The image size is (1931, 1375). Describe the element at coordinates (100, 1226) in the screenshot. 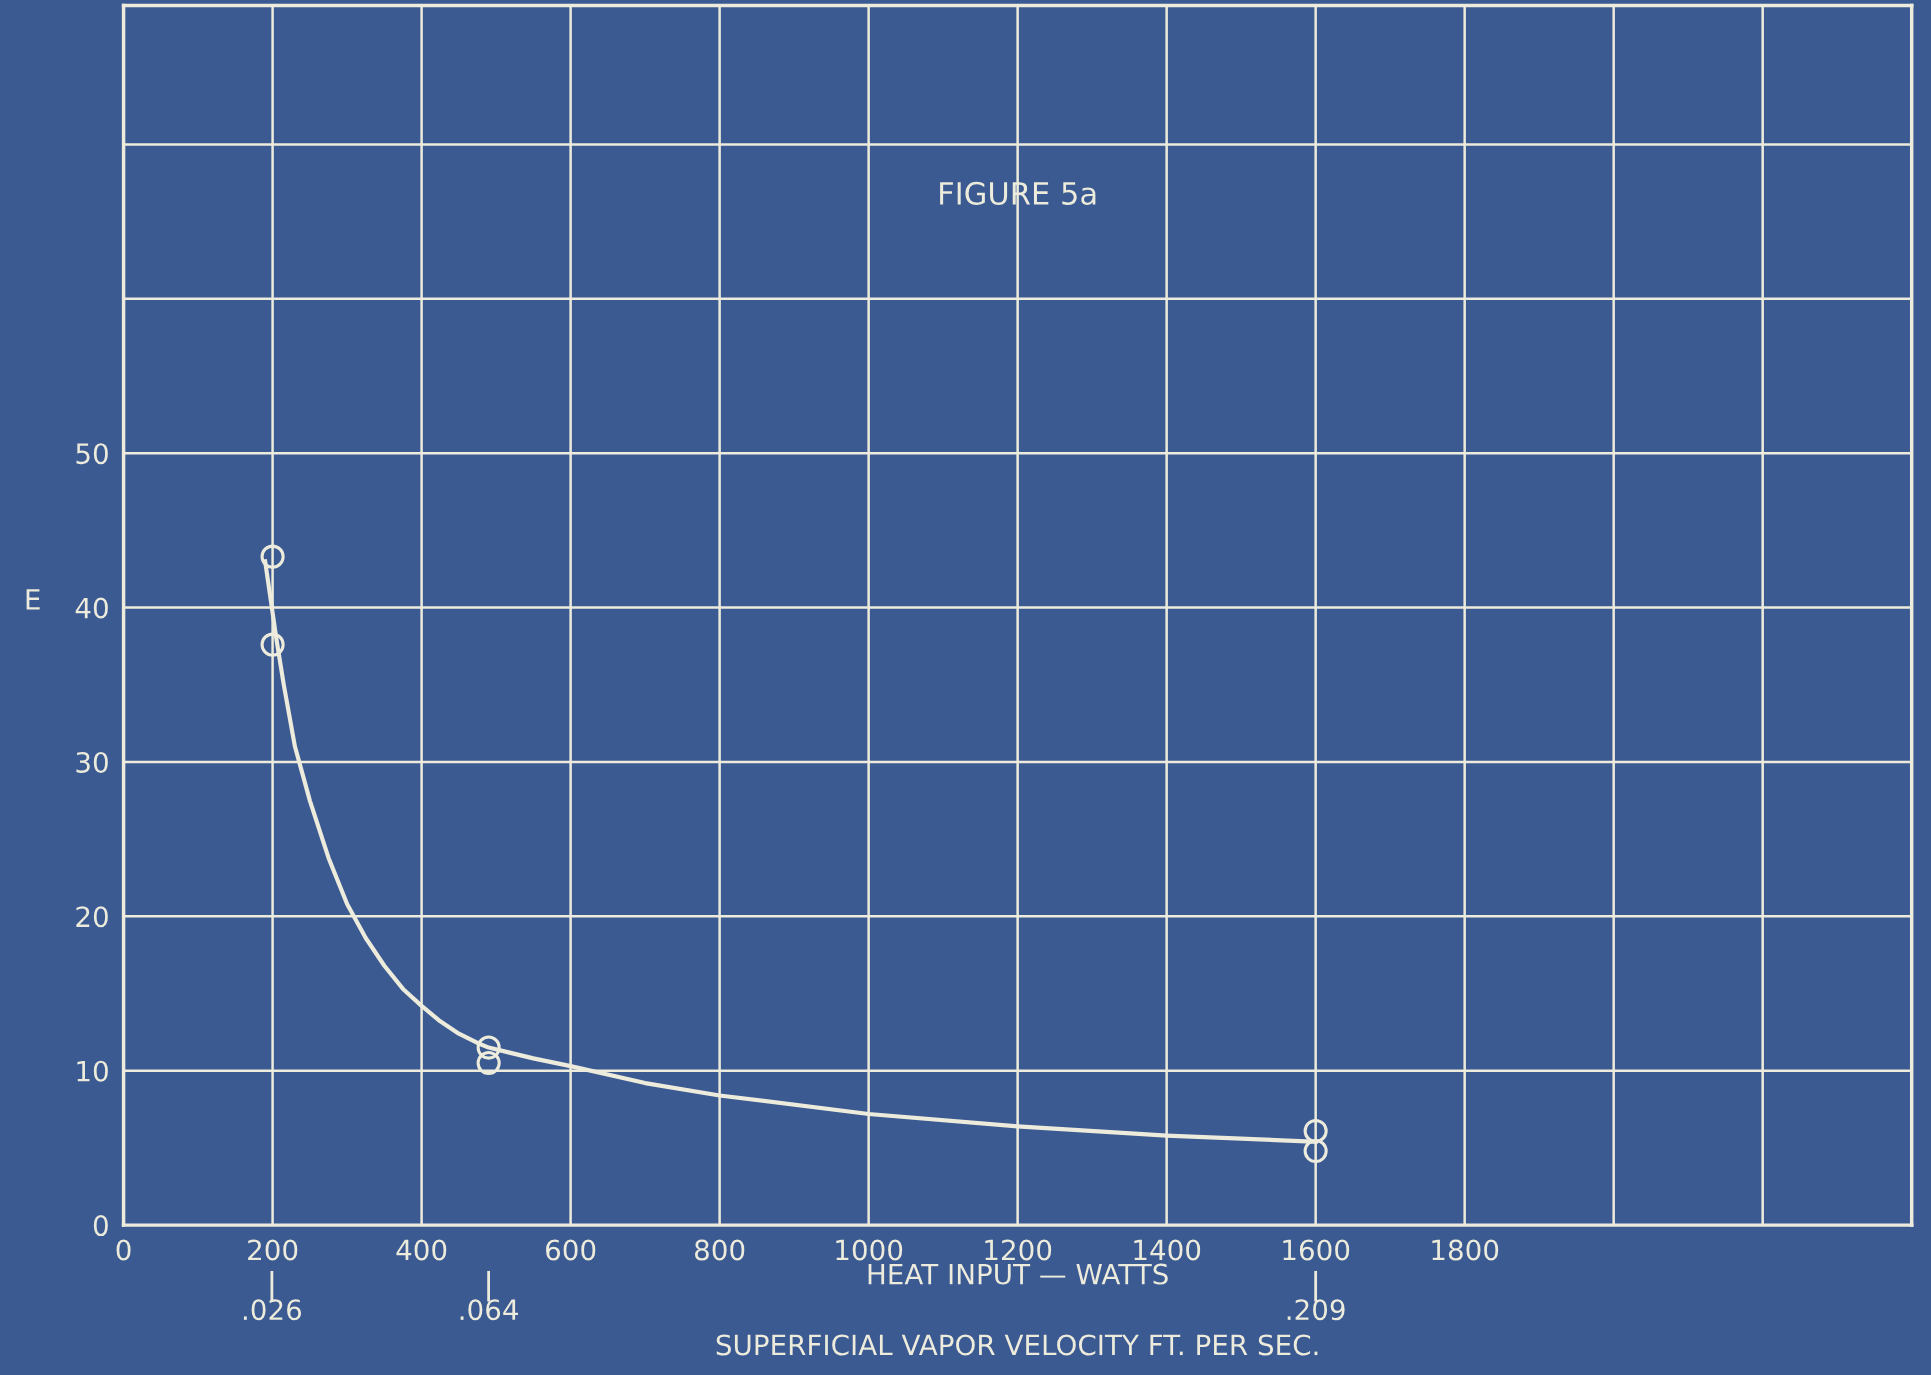

I see `y-tick-label: 0` at that location.